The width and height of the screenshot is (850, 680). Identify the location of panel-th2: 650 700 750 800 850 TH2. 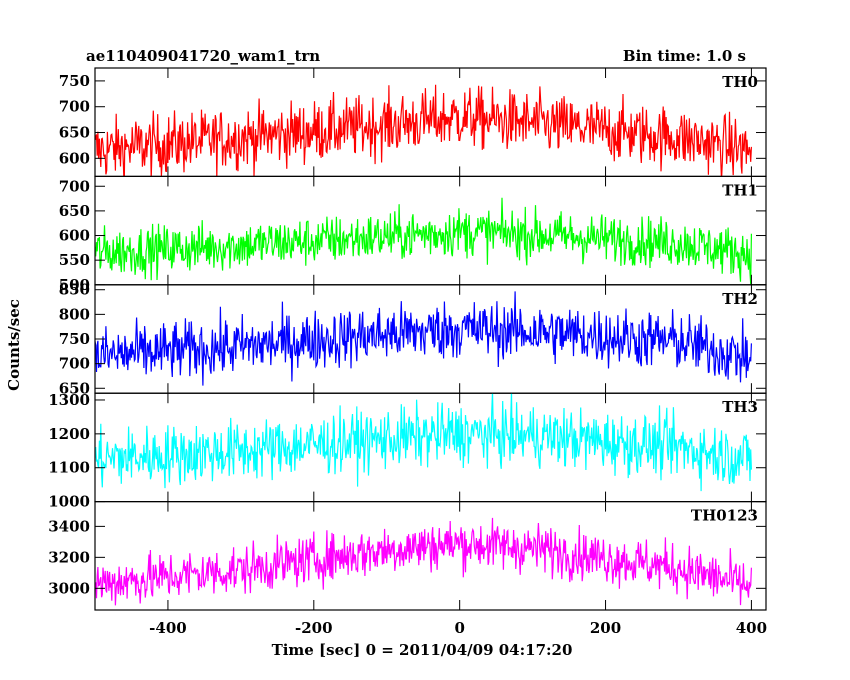
(413, 339).